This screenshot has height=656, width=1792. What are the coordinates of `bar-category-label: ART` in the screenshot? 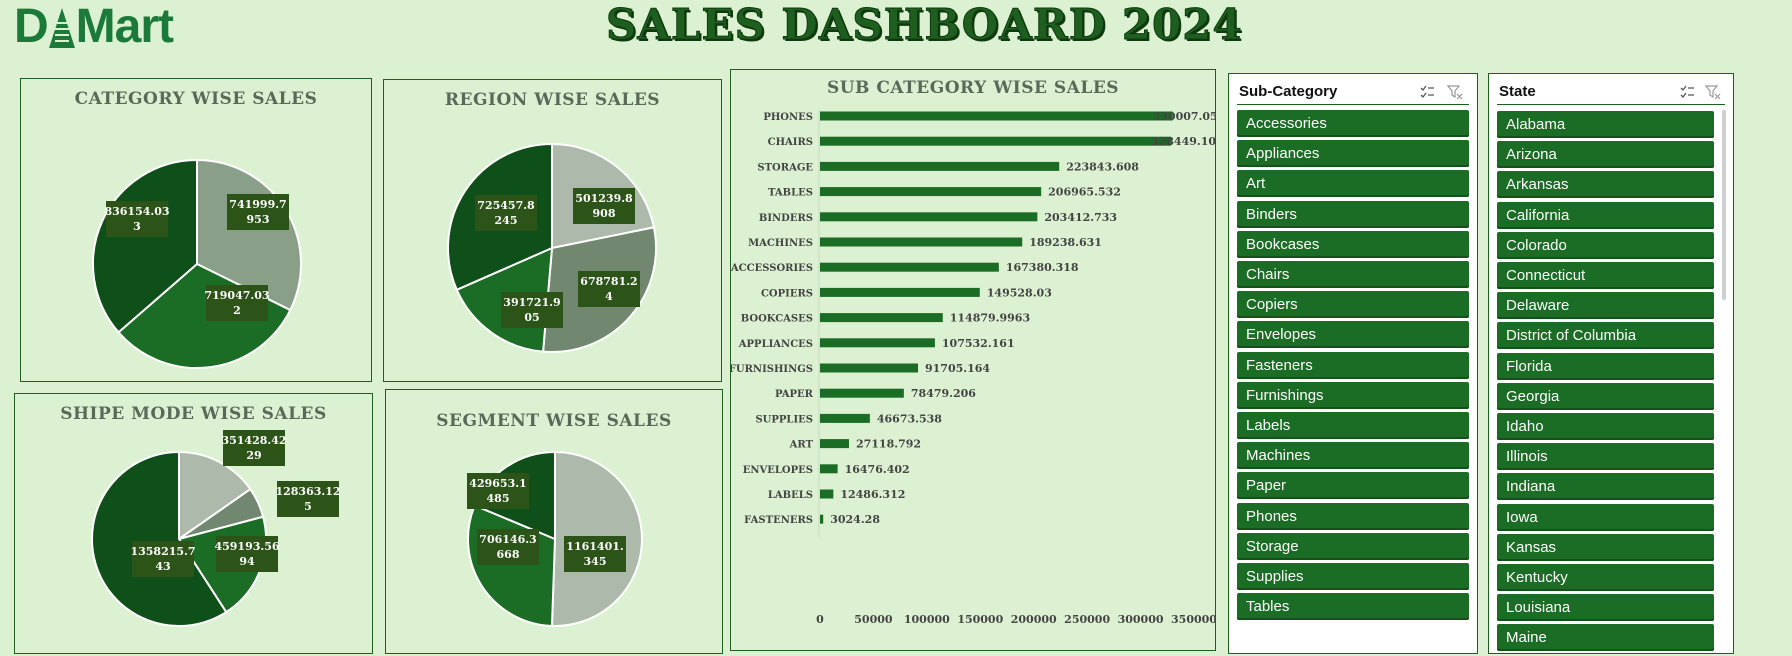 It's located at (801, 445).